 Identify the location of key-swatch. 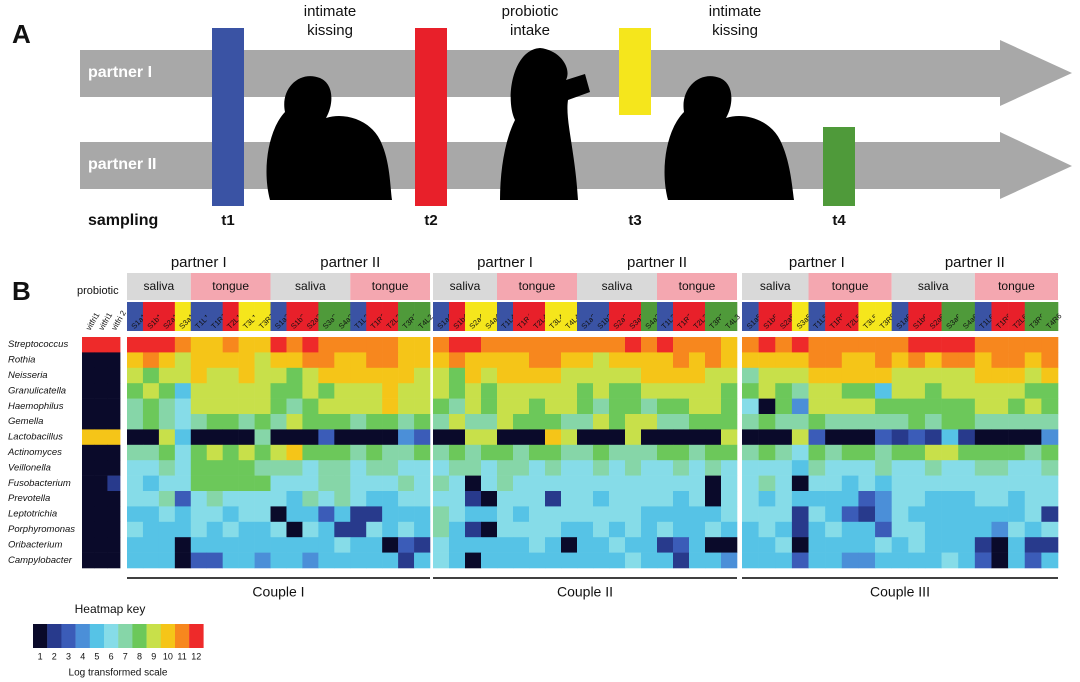
(139, 636).